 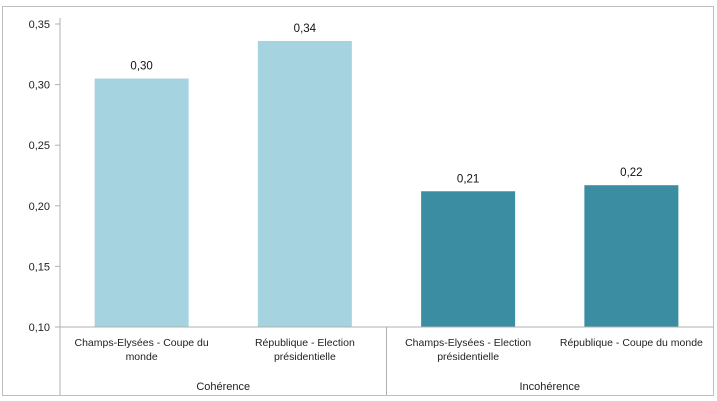 I want to click on y-tick-label: 0,10, so click(x=39, y=328).